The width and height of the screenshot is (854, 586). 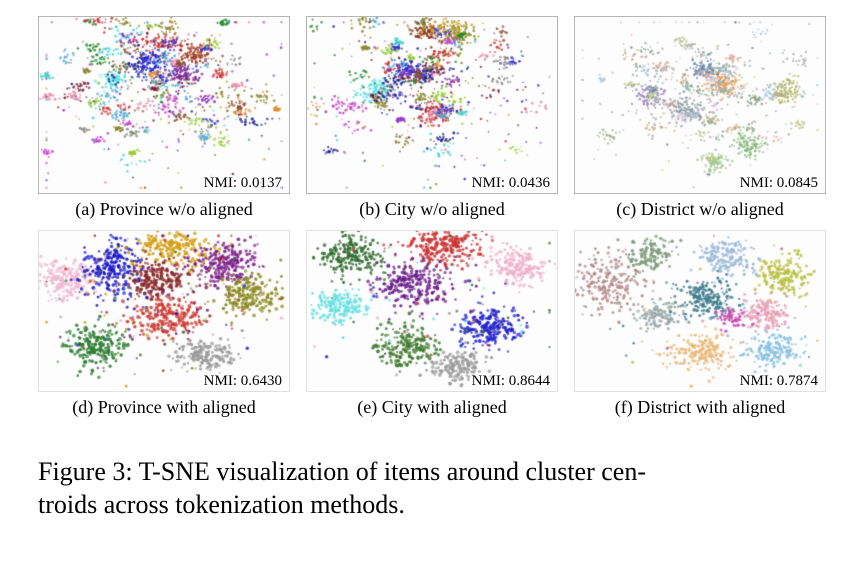 I want to click on panel-caption-e: (e) City with aligned, so click(x=432, y=407).